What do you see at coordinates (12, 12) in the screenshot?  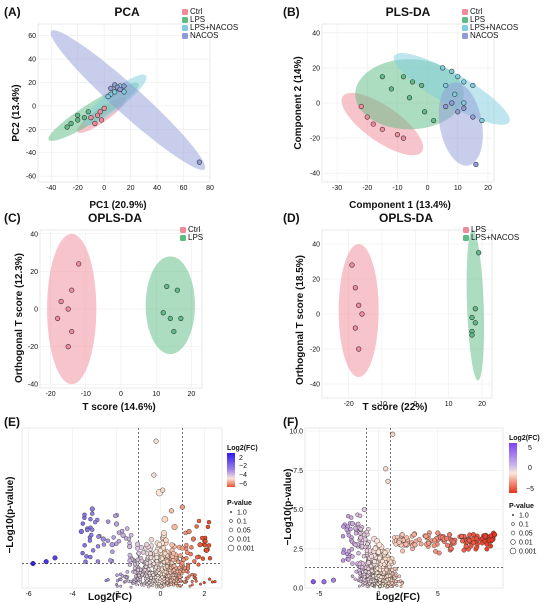 I see `panel-label-a: (A)` at bounding box center [12, 12].